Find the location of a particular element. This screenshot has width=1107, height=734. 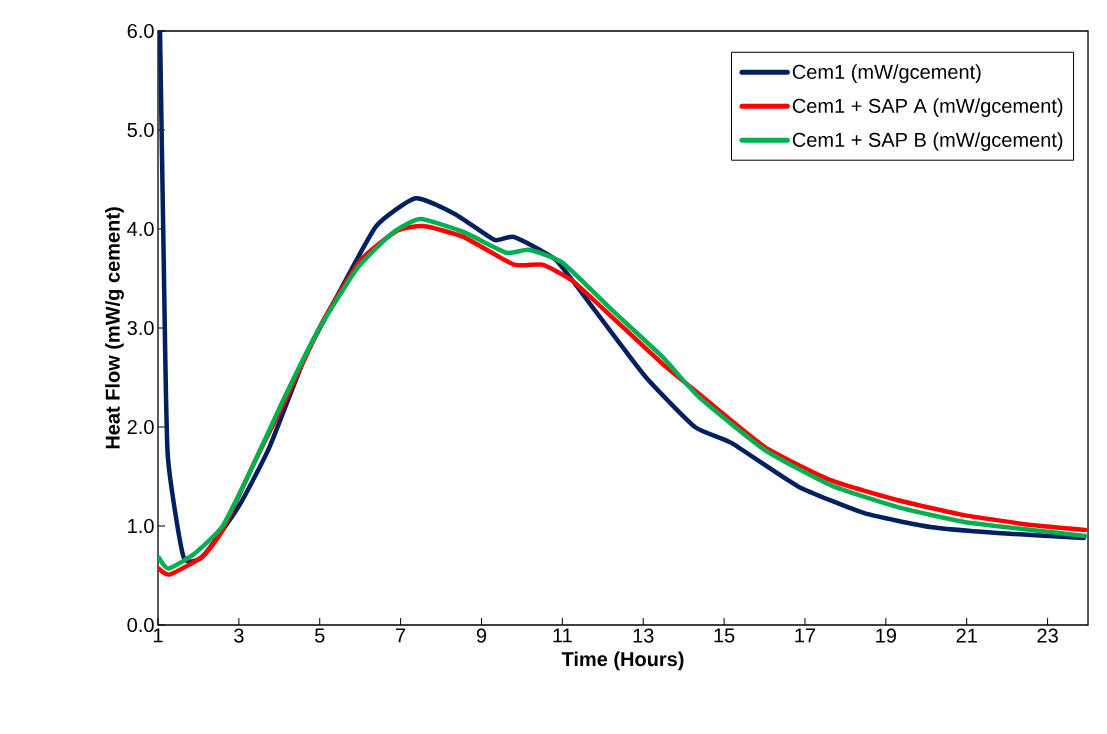

x-tick-label: 3 is located at coordinates (239, 635).